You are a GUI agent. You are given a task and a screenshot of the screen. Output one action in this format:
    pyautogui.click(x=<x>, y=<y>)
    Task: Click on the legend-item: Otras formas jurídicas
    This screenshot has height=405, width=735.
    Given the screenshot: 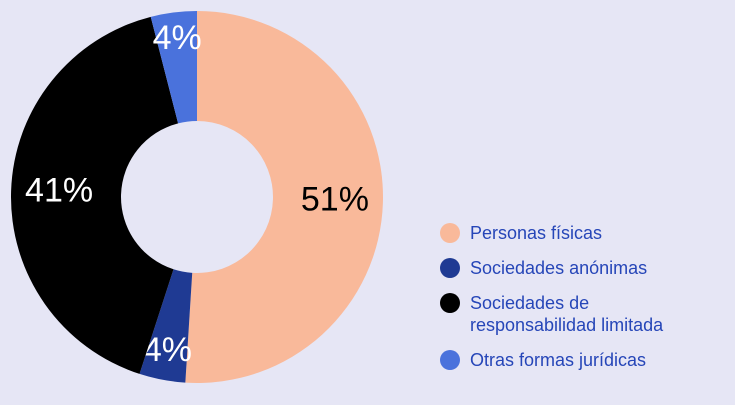 What is the action you would take?
    pyautogui.click(x=560, y=360)
    